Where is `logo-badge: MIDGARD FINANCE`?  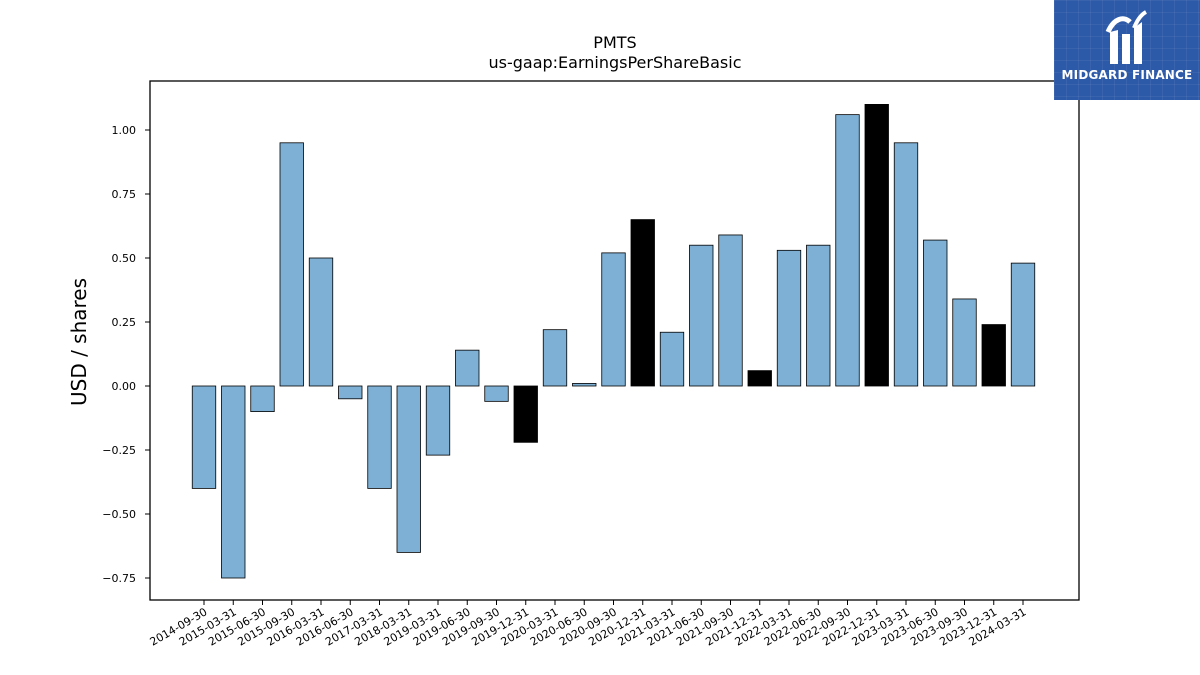 logo-badge: MIDGARD FINANCE is located at coordinates (1127, 50).